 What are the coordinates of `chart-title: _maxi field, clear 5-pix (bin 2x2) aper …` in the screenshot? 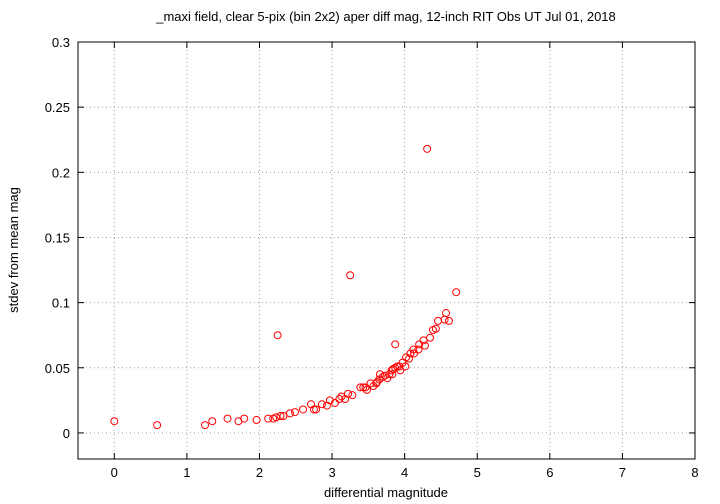 It's located at (385, 16).